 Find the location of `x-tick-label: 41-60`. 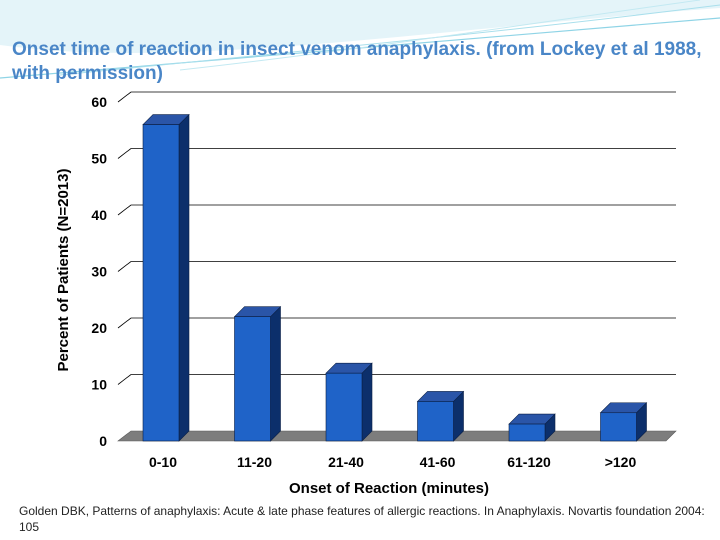

x-tick-label: 41-60 is located at coordinates (438, 462).